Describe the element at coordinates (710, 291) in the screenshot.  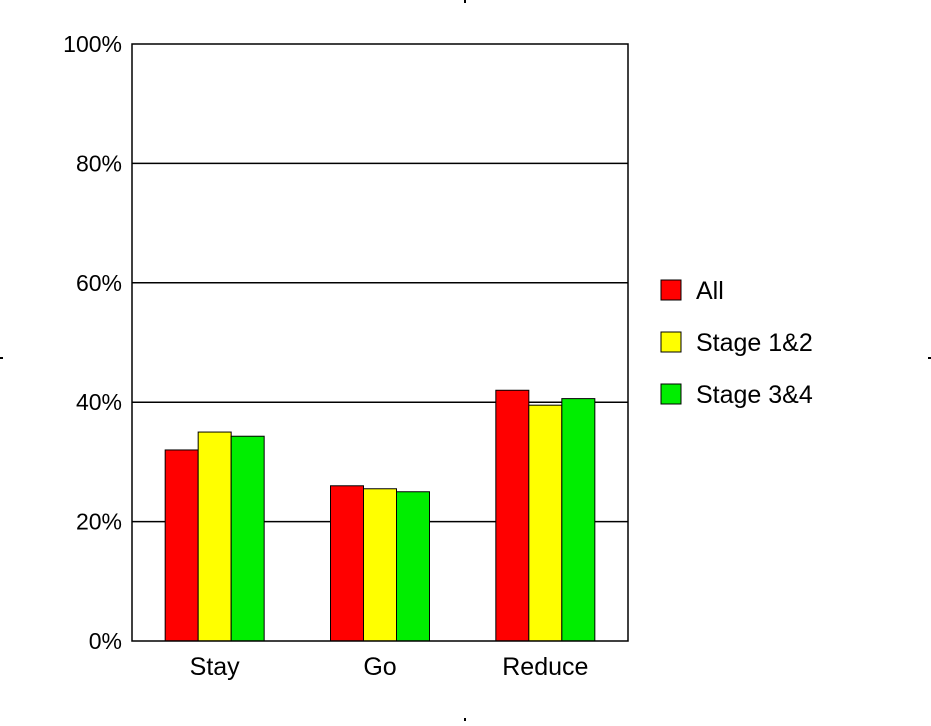
I see `legend-label: All` at that location.